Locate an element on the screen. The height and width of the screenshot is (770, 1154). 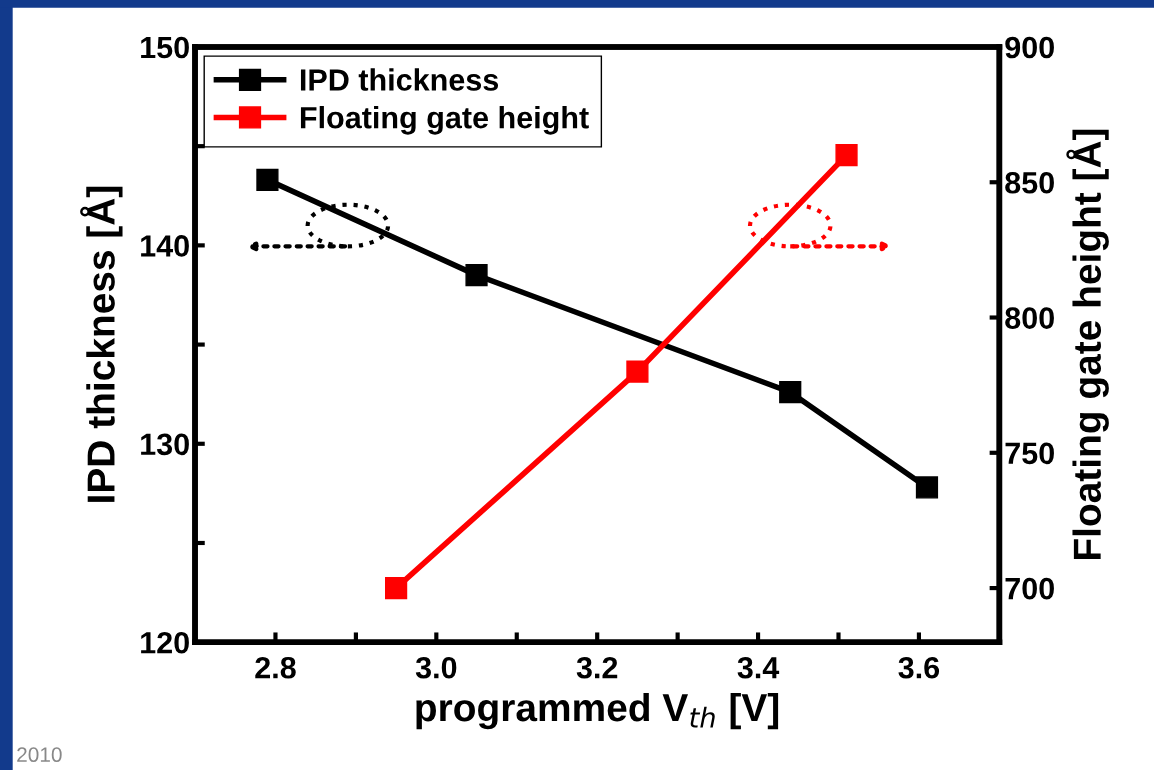
y-tick-label: 140 is located at coordinates (165, 246).